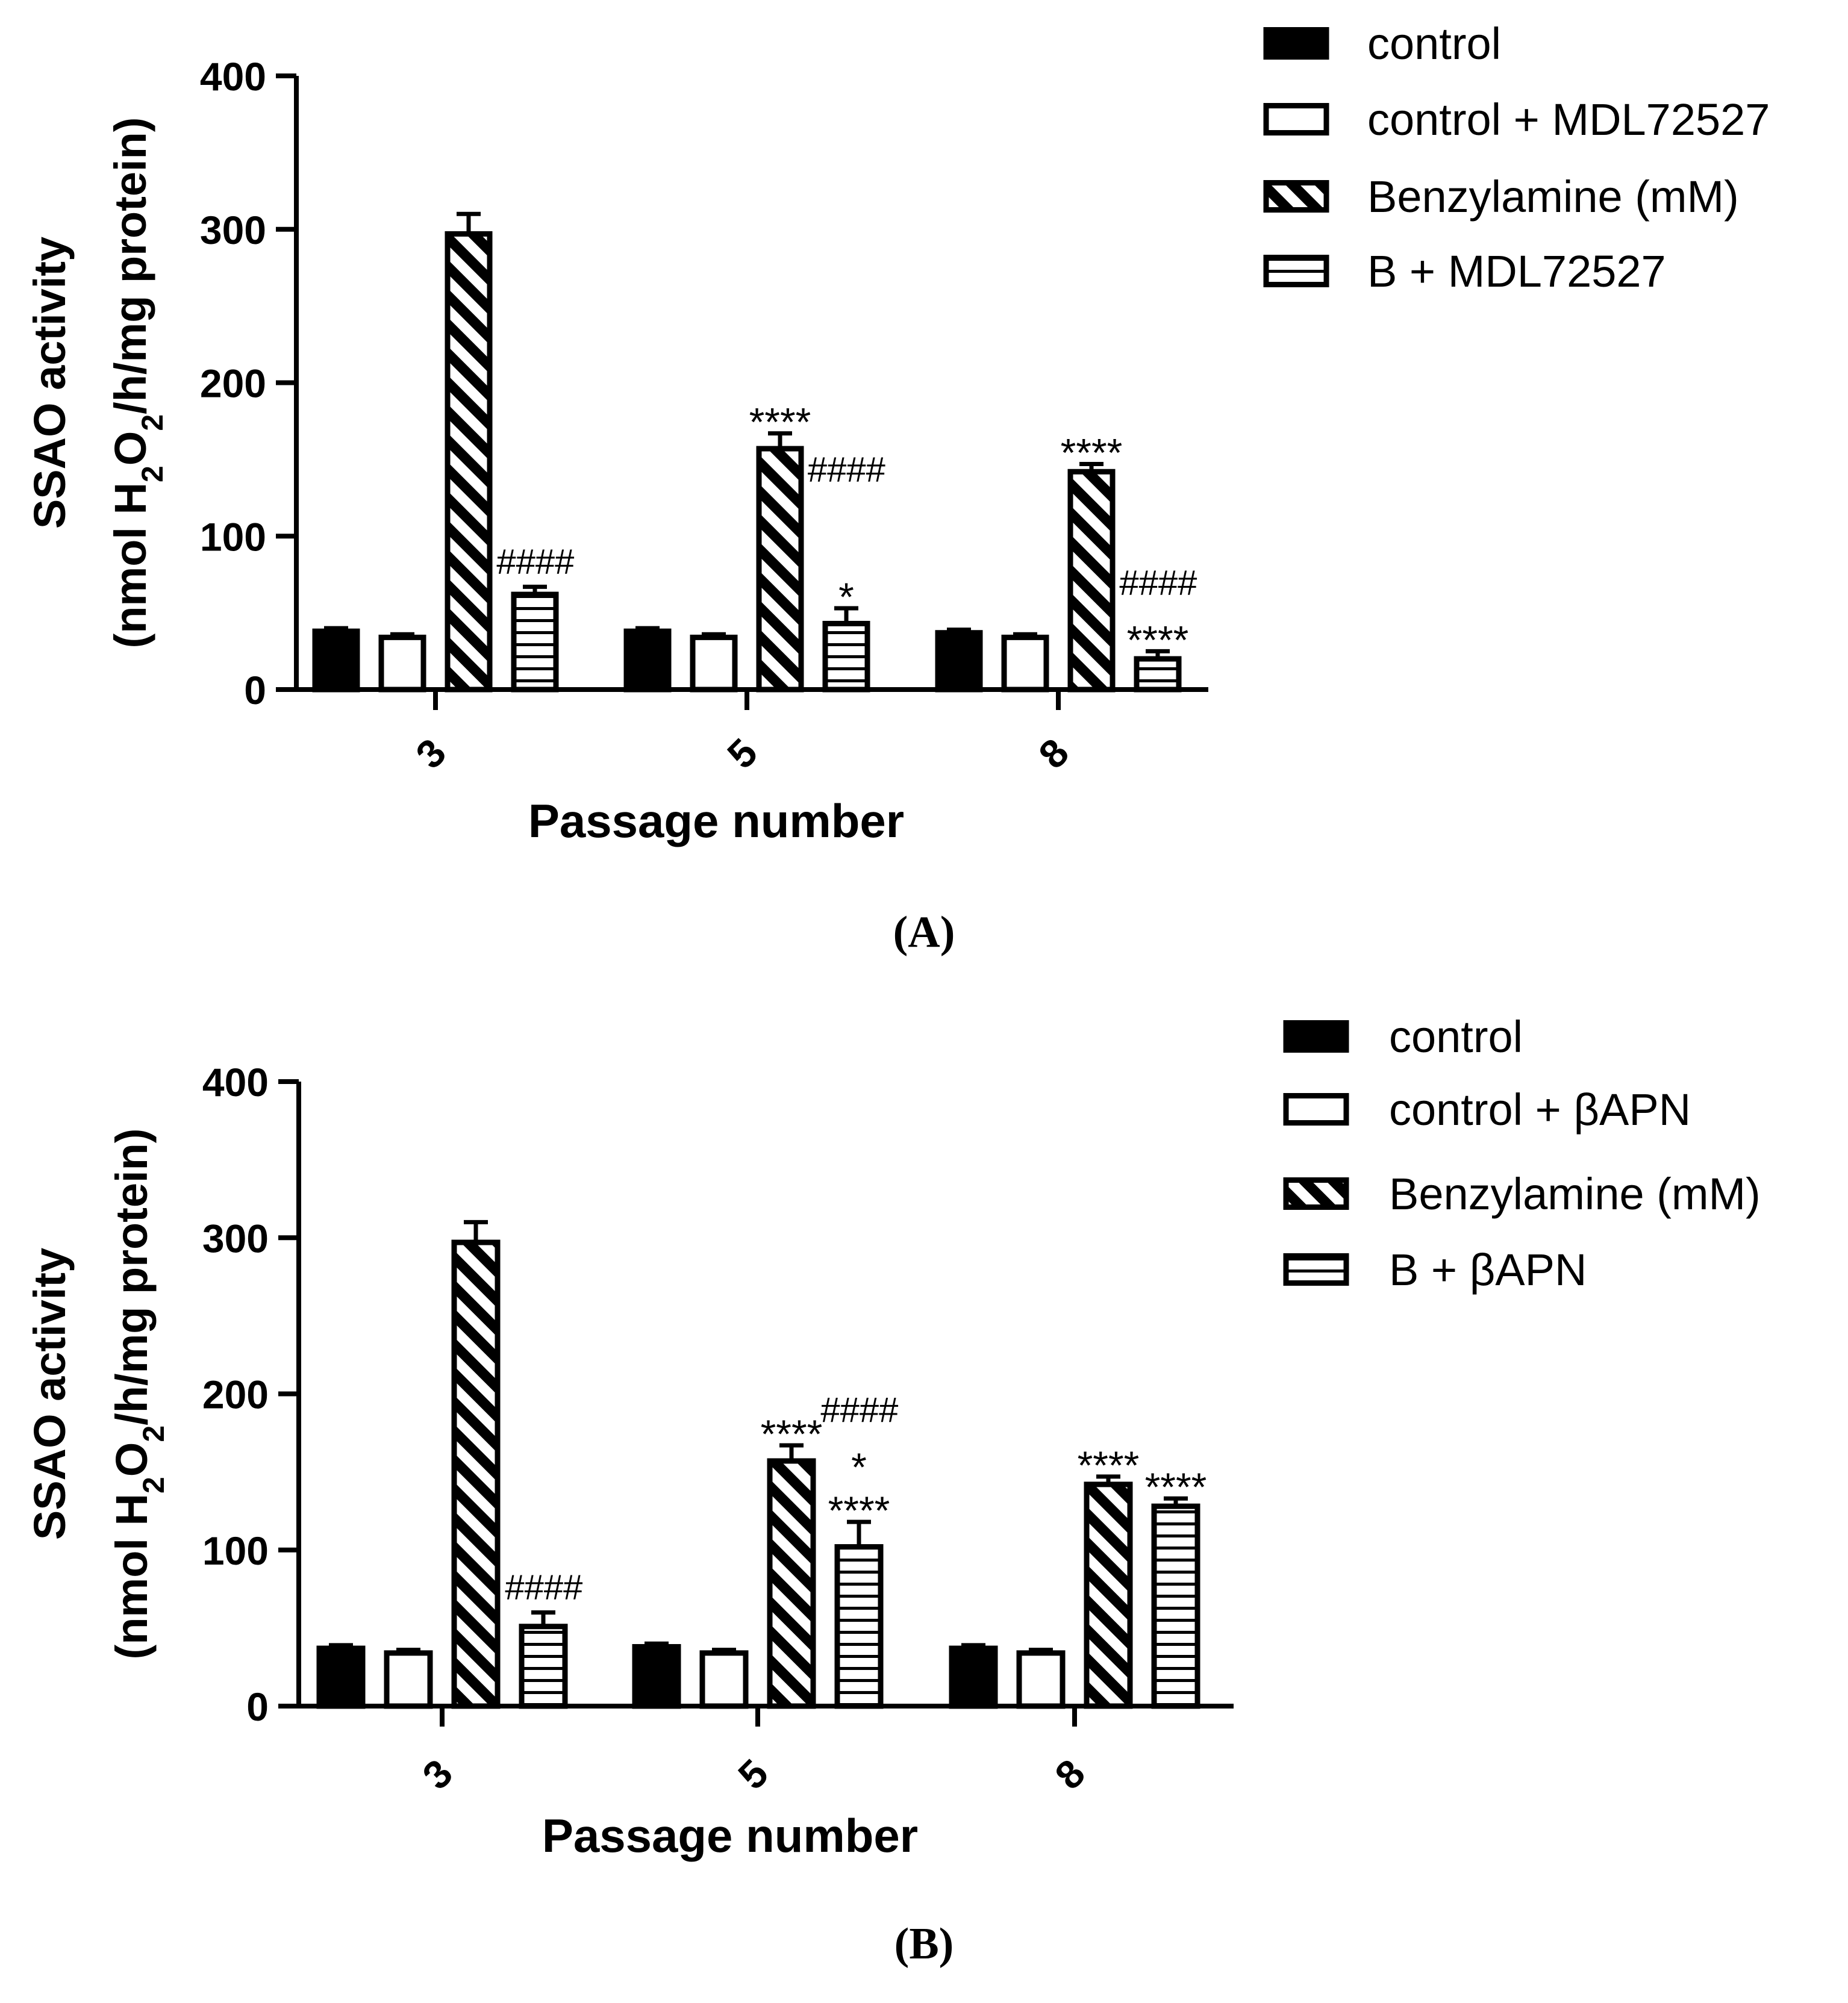 Image resolution: width=1848 pixels, height=2003 pixels. What do you see at coordinates (1488, 1270) in the screenshot?
I see `legend-label: B + βAPN` at bounding box center [1488, 1270].